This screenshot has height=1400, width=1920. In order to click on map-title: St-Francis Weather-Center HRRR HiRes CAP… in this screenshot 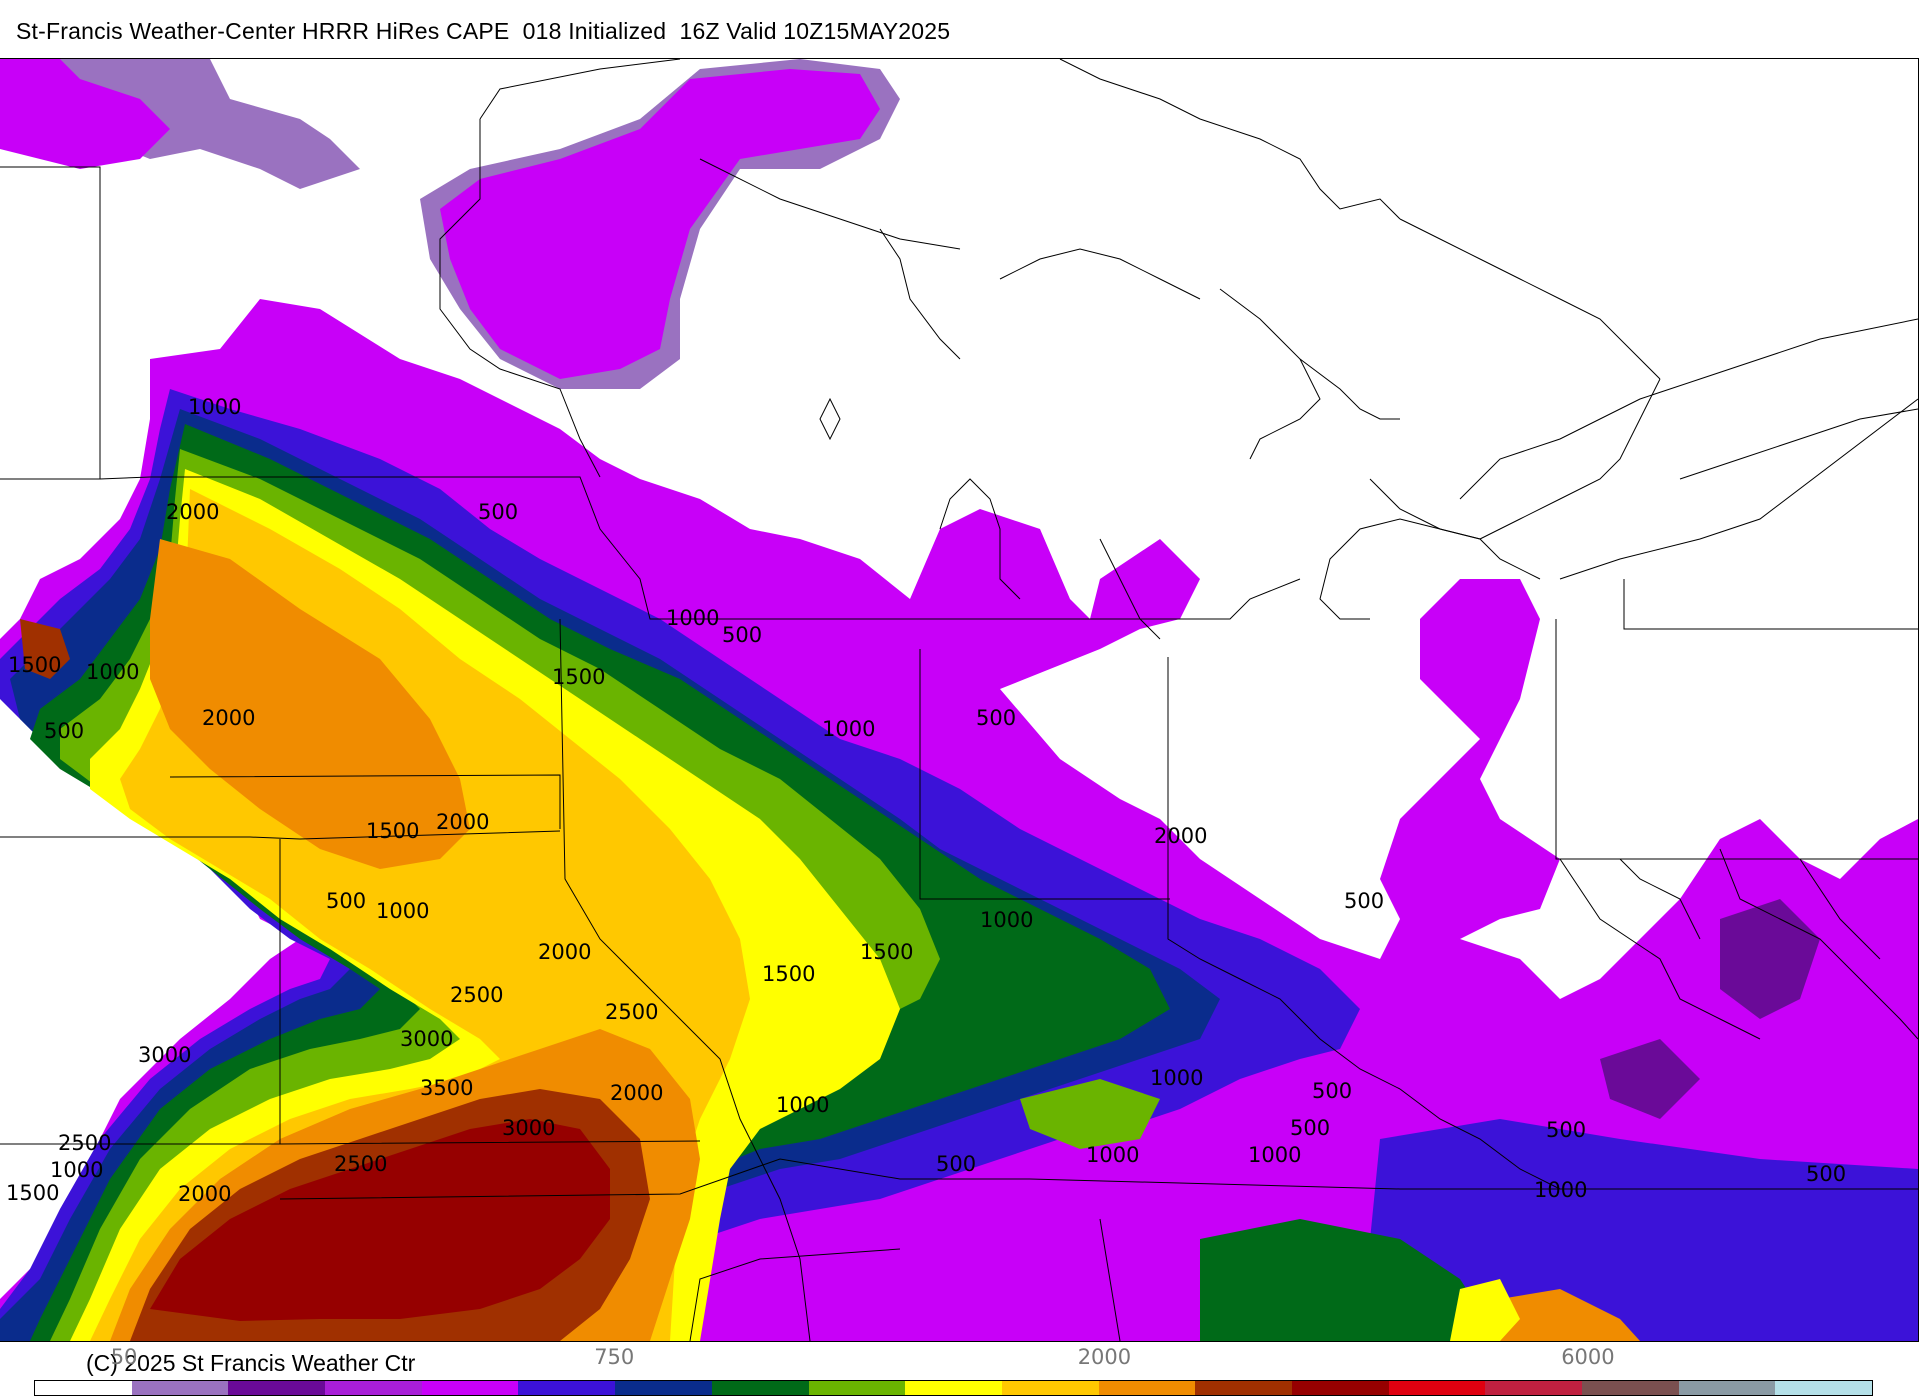, I will do `click(483, 31)`.